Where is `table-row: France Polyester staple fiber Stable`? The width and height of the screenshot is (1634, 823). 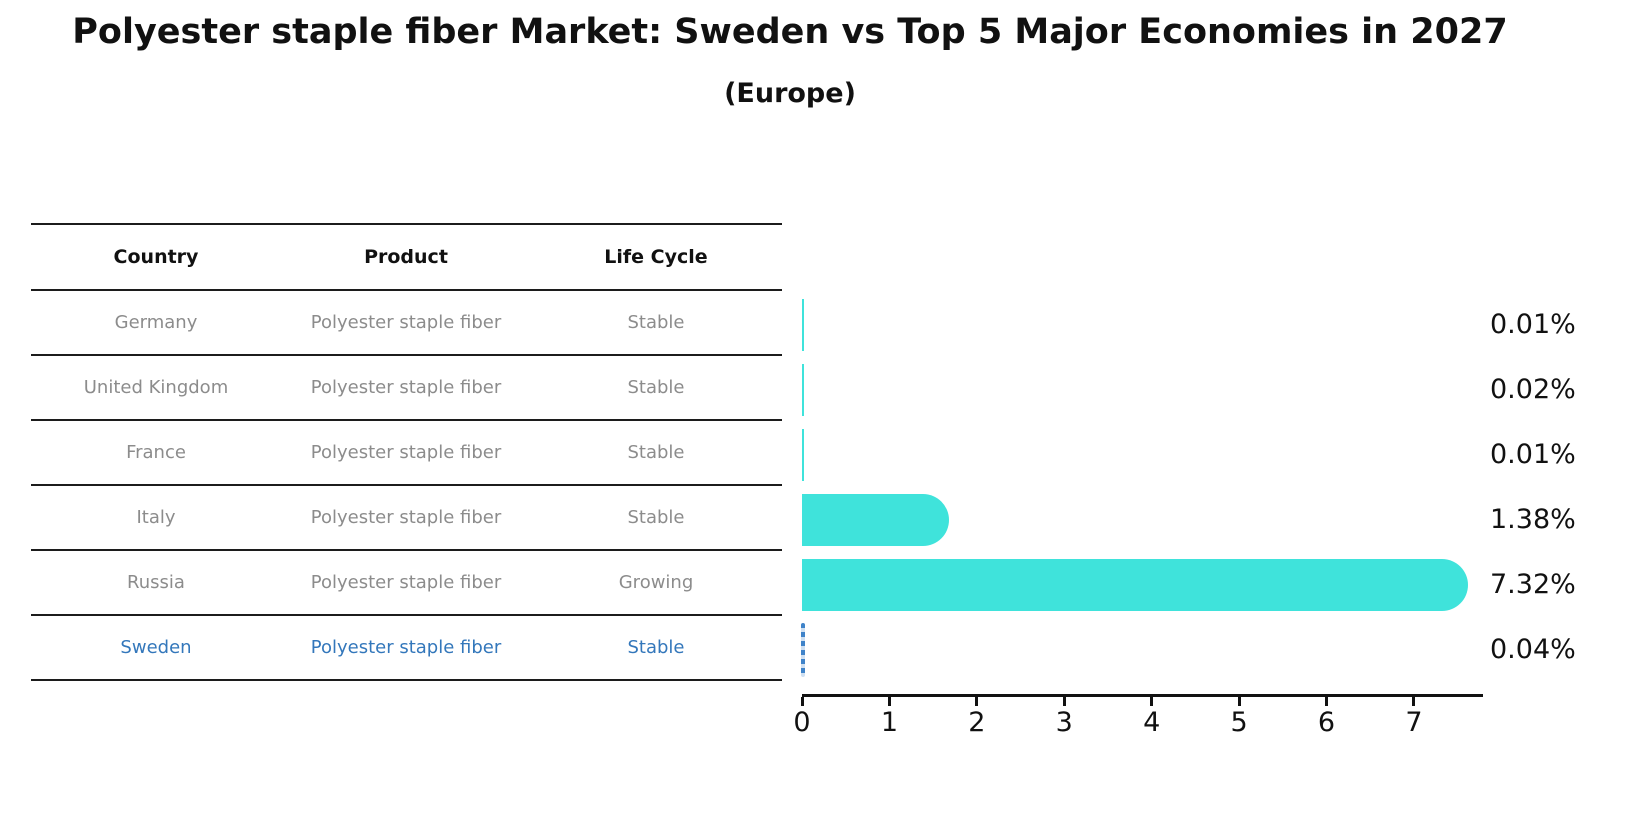
table-row: France Polyester staple fiber Stable is located at coordinates (406, 451).